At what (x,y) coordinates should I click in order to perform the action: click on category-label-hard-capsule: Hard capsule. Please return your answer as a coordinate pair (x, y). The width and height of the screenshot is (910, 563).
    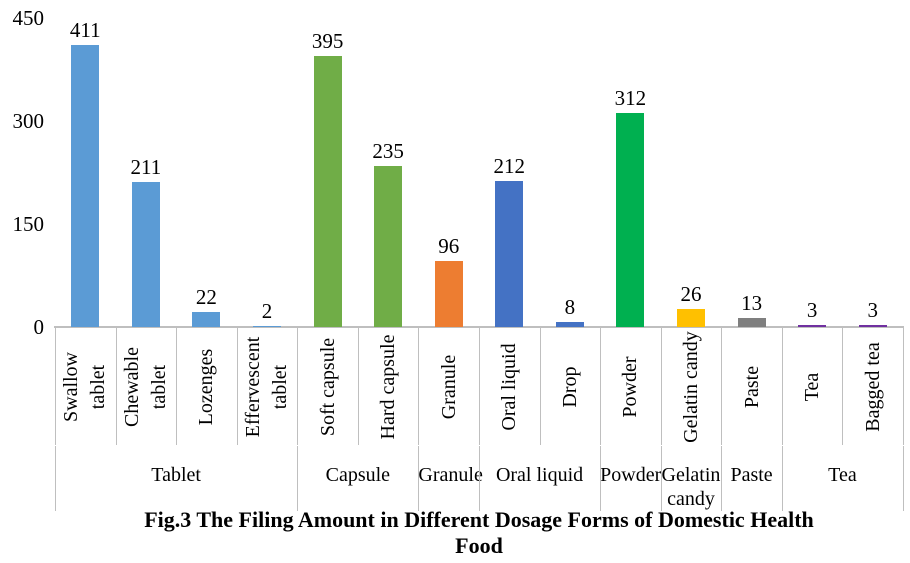
    Looking at the image, I should click on (387, 386).